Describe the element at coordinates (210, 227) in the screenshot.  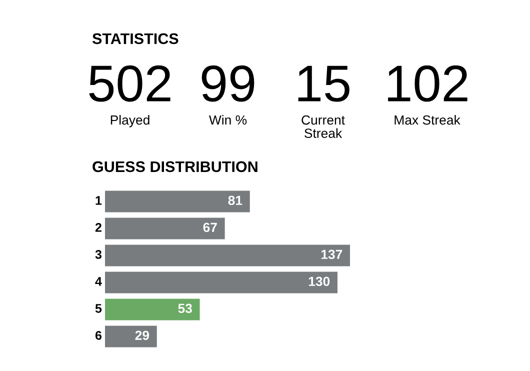
I see `data-label: 67` at that location.